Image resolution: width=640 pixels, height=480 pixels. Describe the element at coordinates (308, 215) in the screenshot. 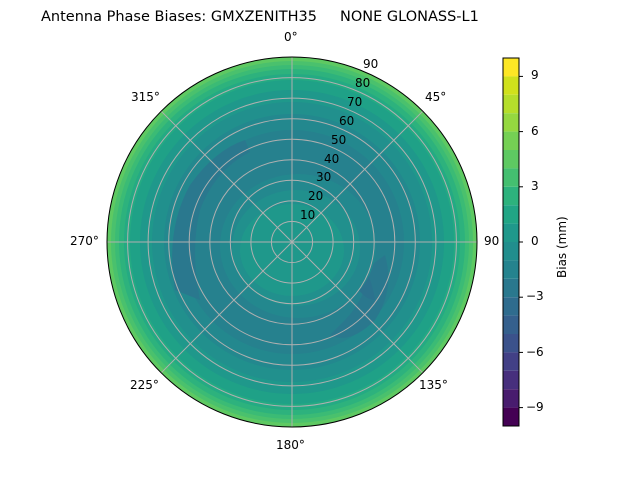

I see `radial-label-10: 10` at that location.